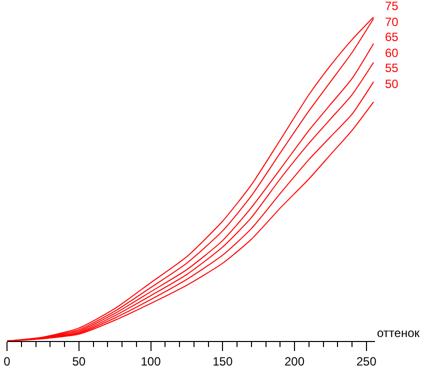 Image resolution: width=424 pixels, height=372 pixels. Describe the element at coordinates (392, 53) in the screenshot. I see `series-label: 60` at that location.